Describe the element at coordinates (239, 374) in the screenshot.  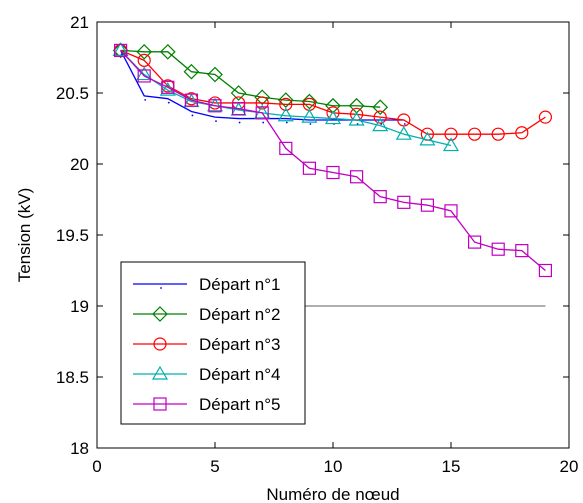
I see `legend-label: Départ n°4` at that location.